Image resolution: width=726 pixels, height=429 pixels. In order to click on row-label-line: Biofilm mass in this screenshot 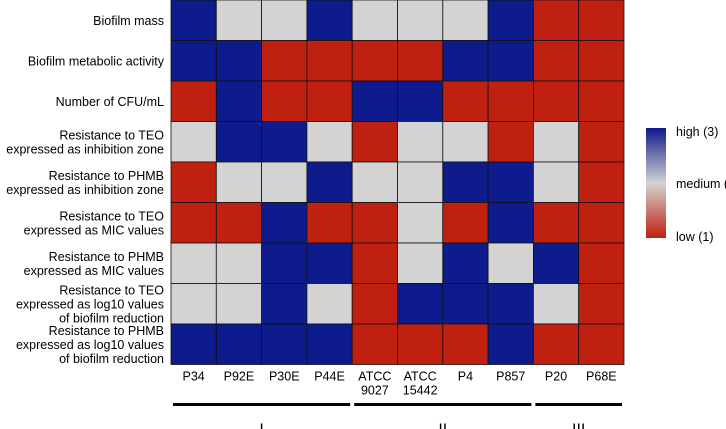, I will do `click(128, 21)`.